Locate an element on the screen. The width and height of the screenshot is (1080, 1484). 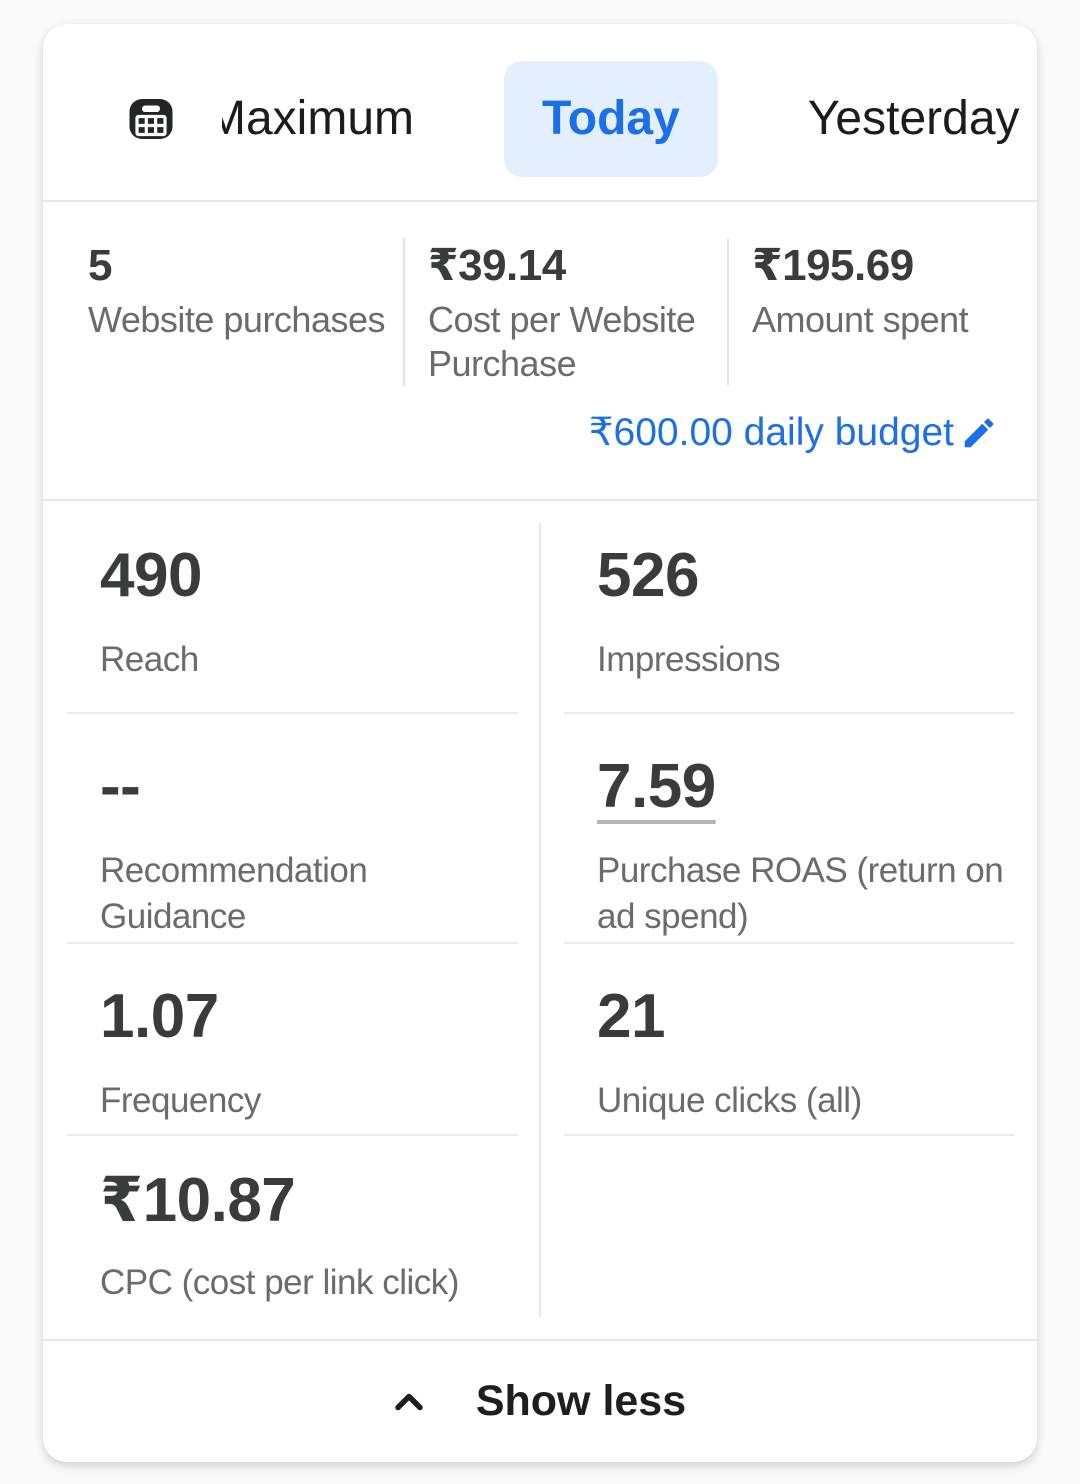
metric-label: CPC (cost per link click) is located at coordinates (279, 1282).